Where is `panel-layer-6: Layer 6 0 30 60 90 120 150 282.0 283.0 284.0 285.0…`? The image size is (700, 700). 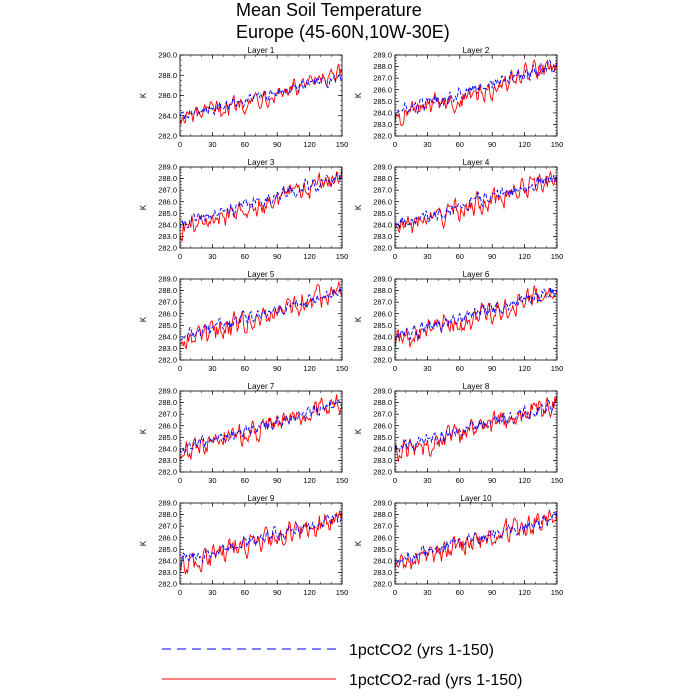 panel-layer-6: Layer 6 0 30 60 90 120 150 282.0 283.0 284.0 285.0… is located at coordinates (458, 321).